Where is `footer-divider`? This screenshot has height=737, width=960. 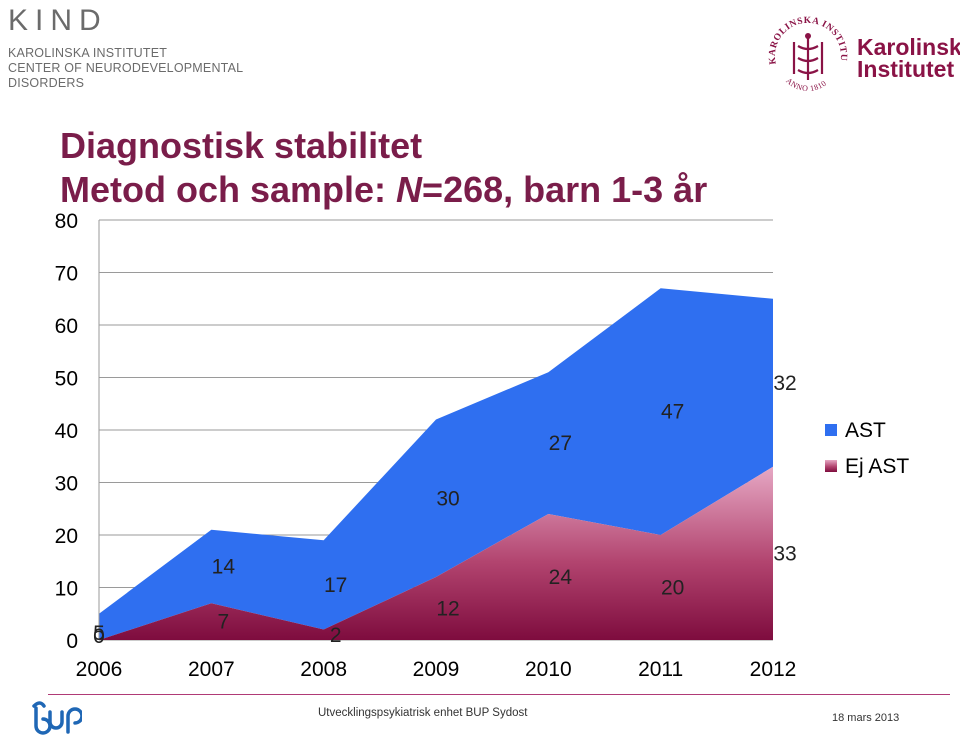
footer-divider is located at coordinates (499, 694).